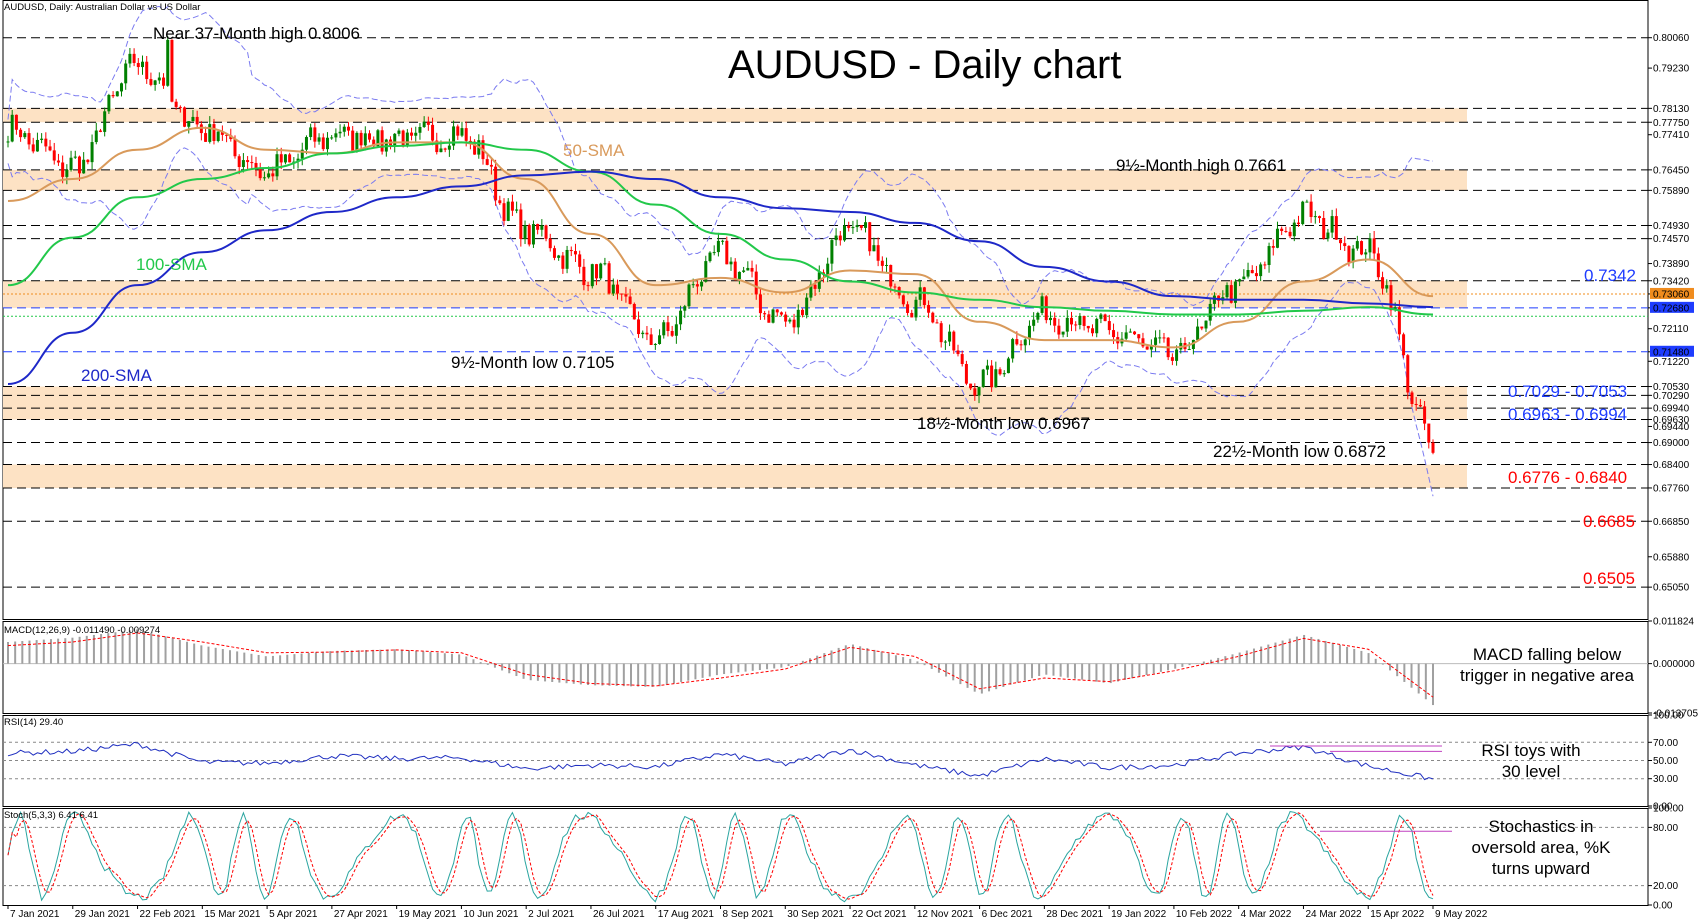 This screenshot has height=919, width=1698. Describe the element at coordinates (1008, 914) in the screenshot. I see `x-tick-label: 6 Dec 2021` at that location.